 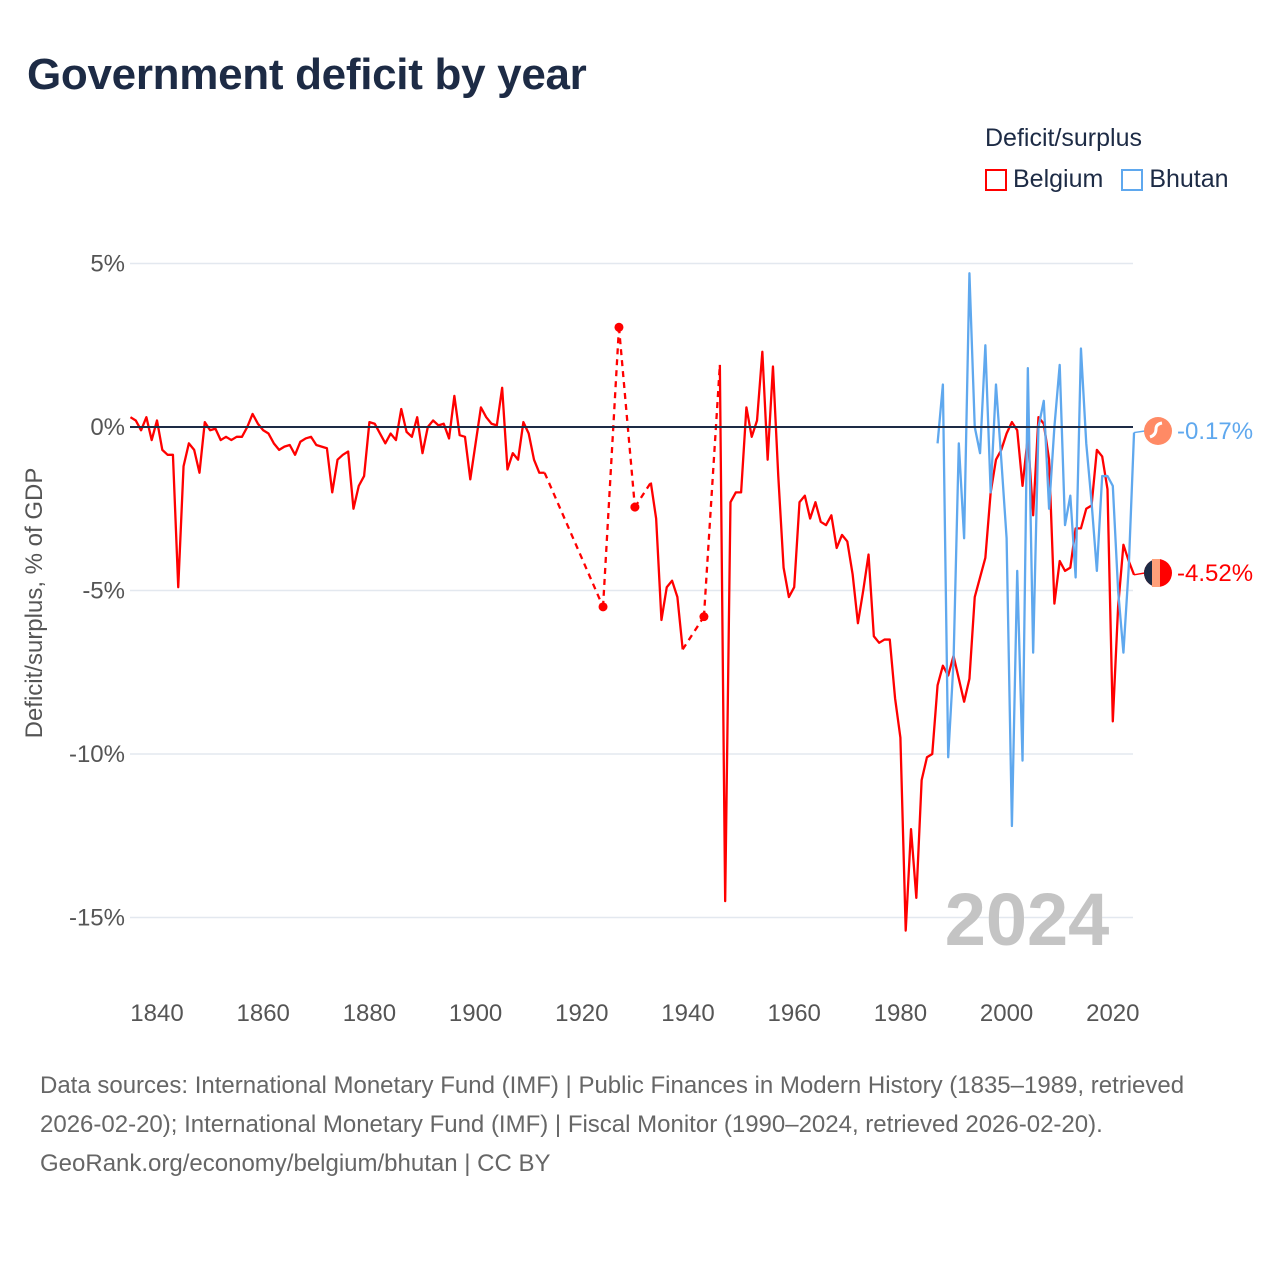 What do you see at coordinates (307, 74) in the screenshot?
I see `chart-title: Government deficit by year` at bounding box center [307, 74].